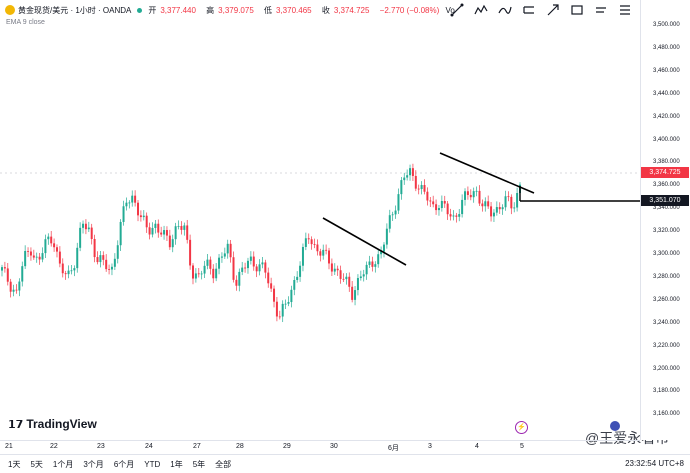 The width and height of the screenshot is (690, 473). What do you see at coordinates (615, 426) in the screenshot?
I see `us-flag-icon` at bounding box center [615, 426].